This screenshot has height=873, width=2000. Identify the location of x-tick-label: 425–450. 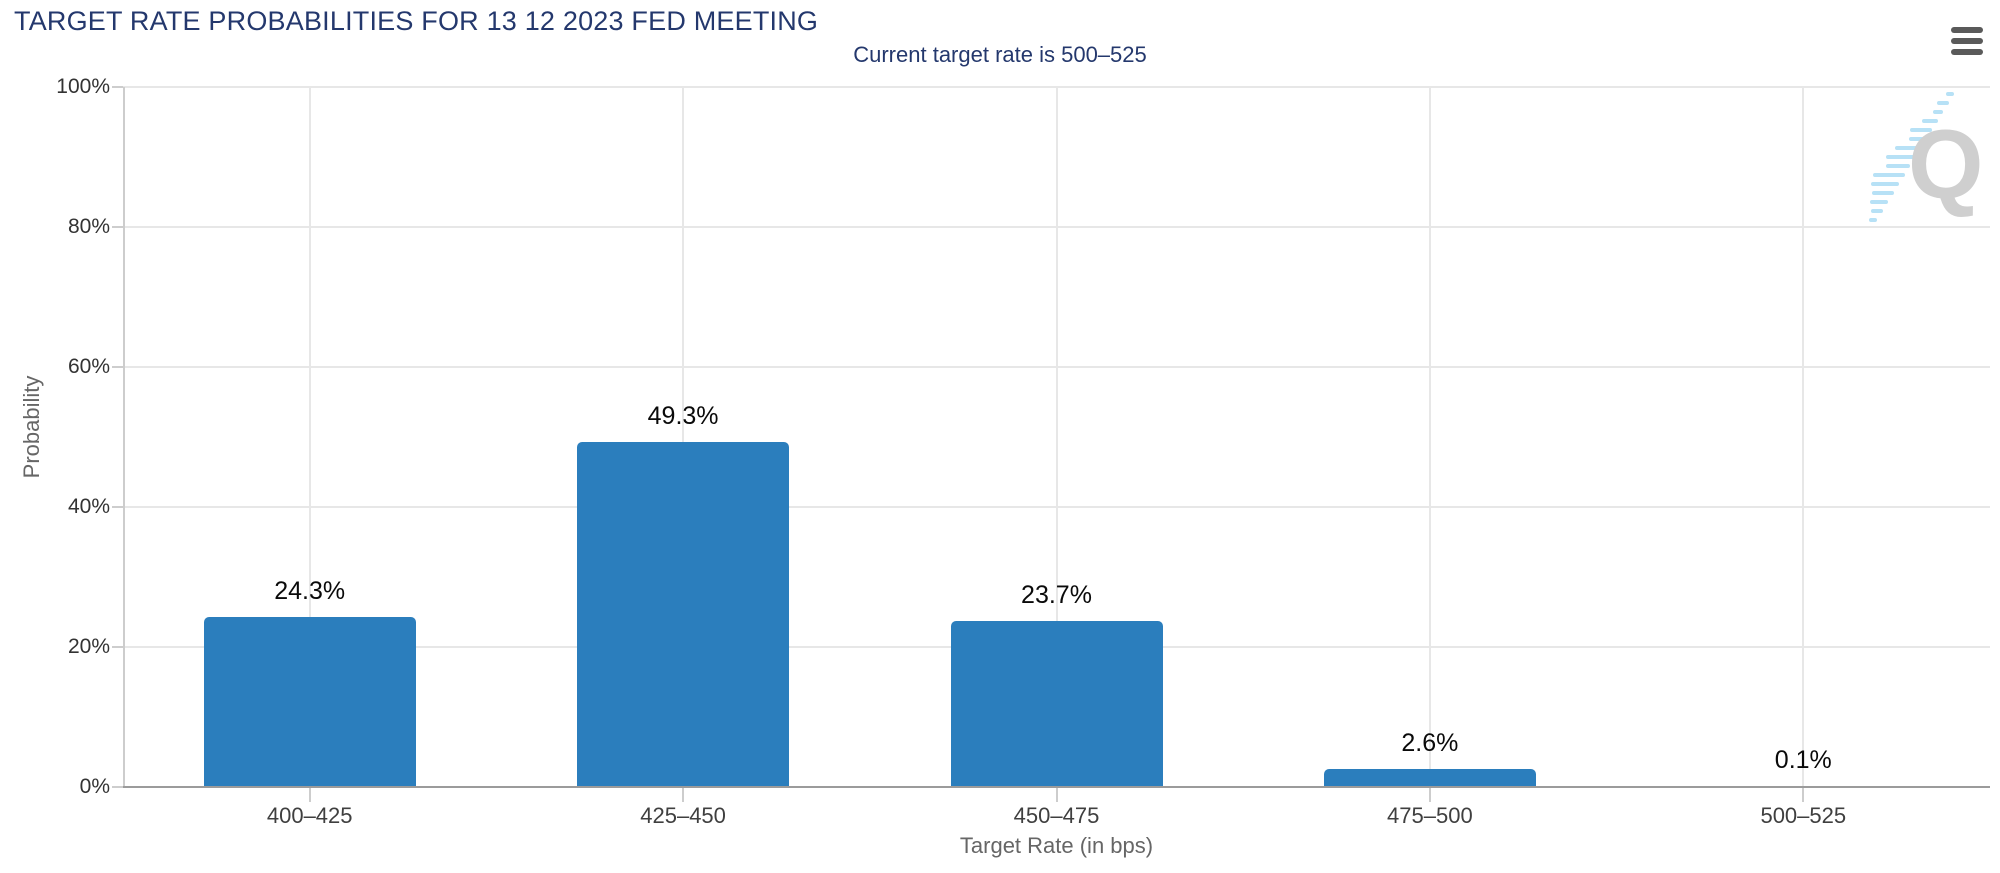
(683, 815).